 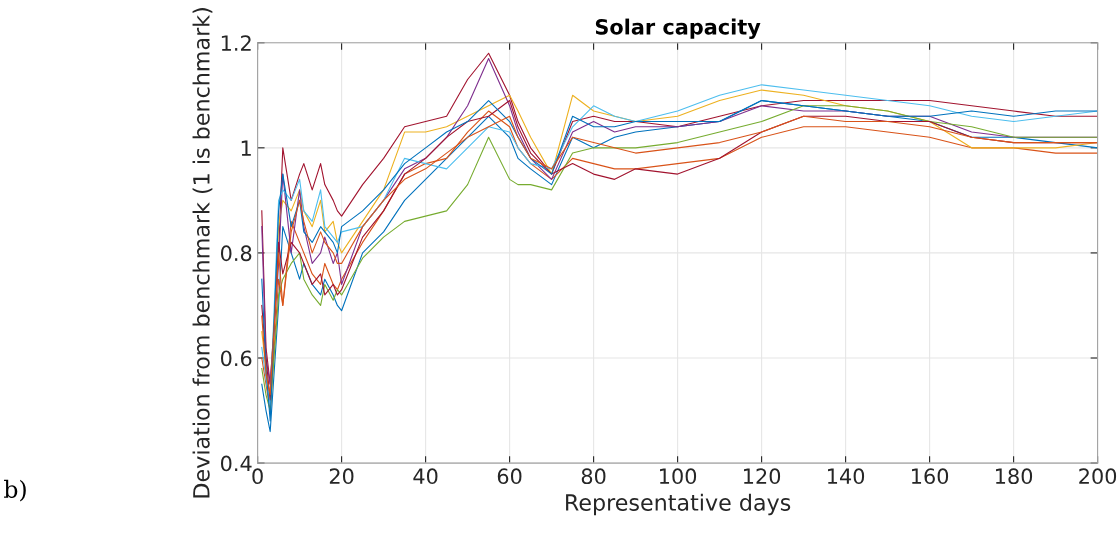 What do you see at coordinates (1014, 476) in the screenshot?
I see `x-tick-label: 180` at bounding box center [1014, 476].